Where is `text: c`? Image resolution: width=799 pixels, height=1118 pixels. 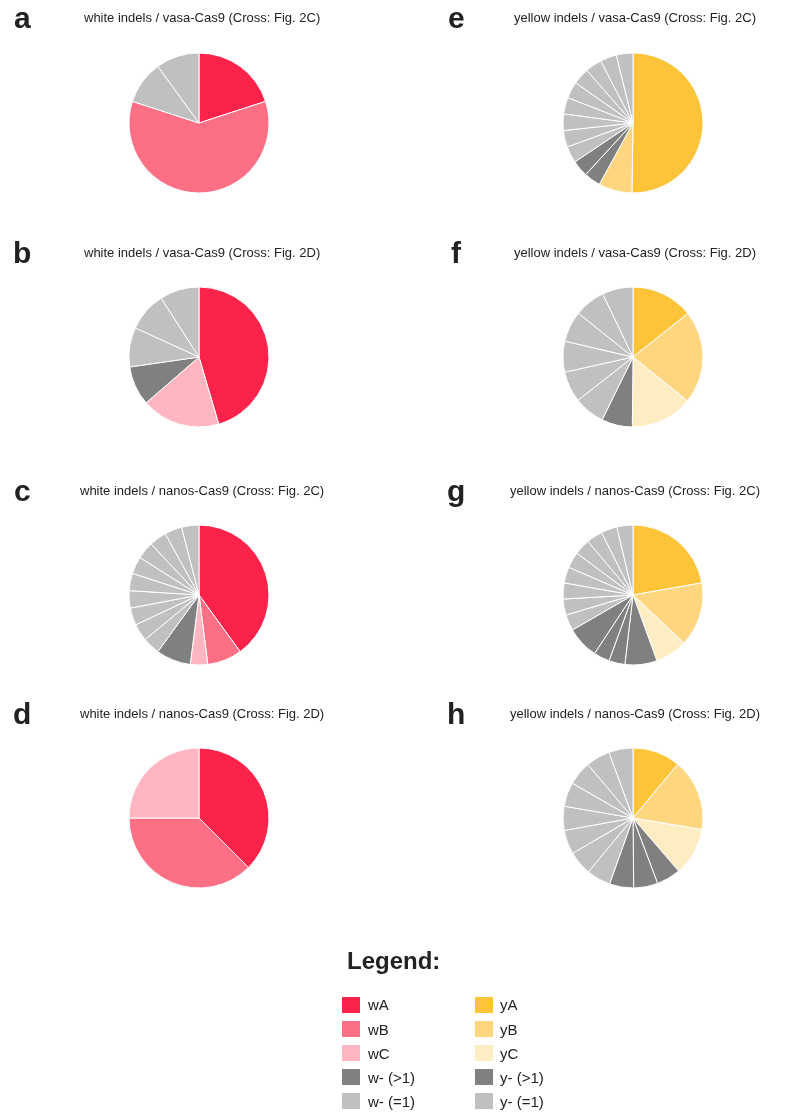 text: c is located at coordinates (22, 490).